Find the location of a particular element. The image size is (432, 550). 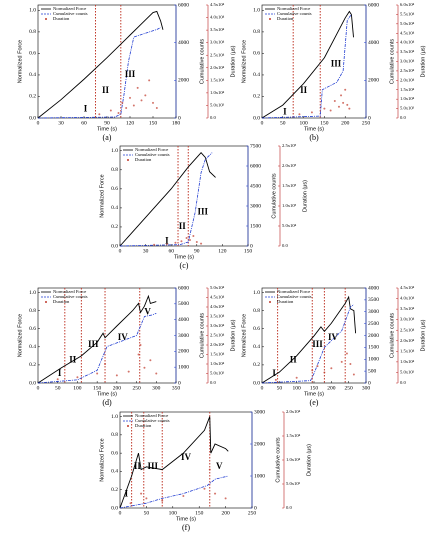

y3-tick-label: 5.0x10⁴ is located at coordinates (217, 287).